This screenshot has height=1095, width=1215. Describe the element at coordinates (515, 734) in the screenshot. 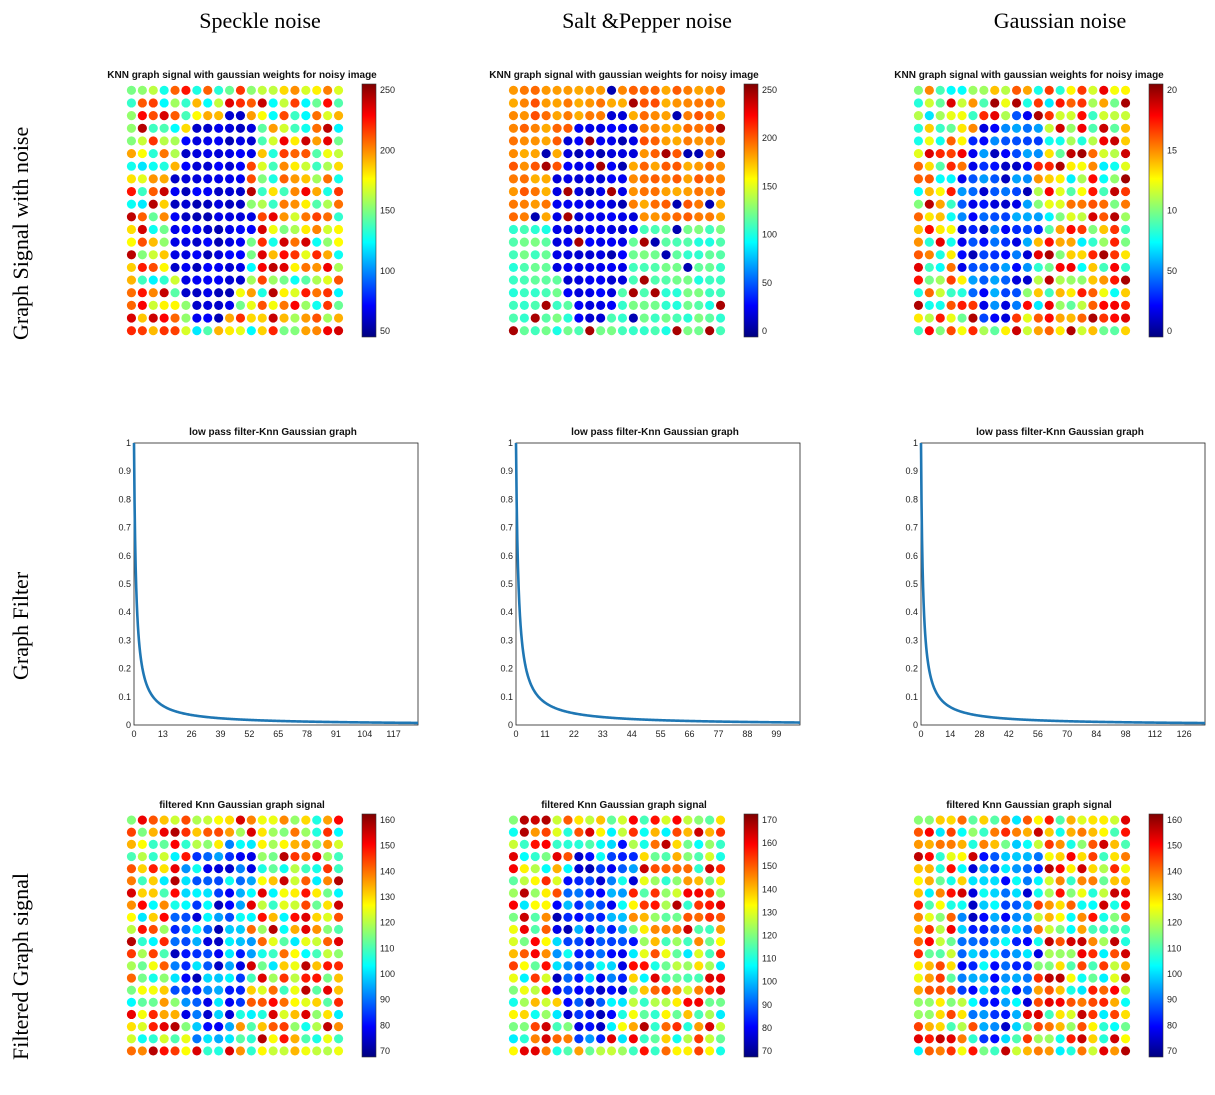

I see `x-tick-label: 0` at that location.